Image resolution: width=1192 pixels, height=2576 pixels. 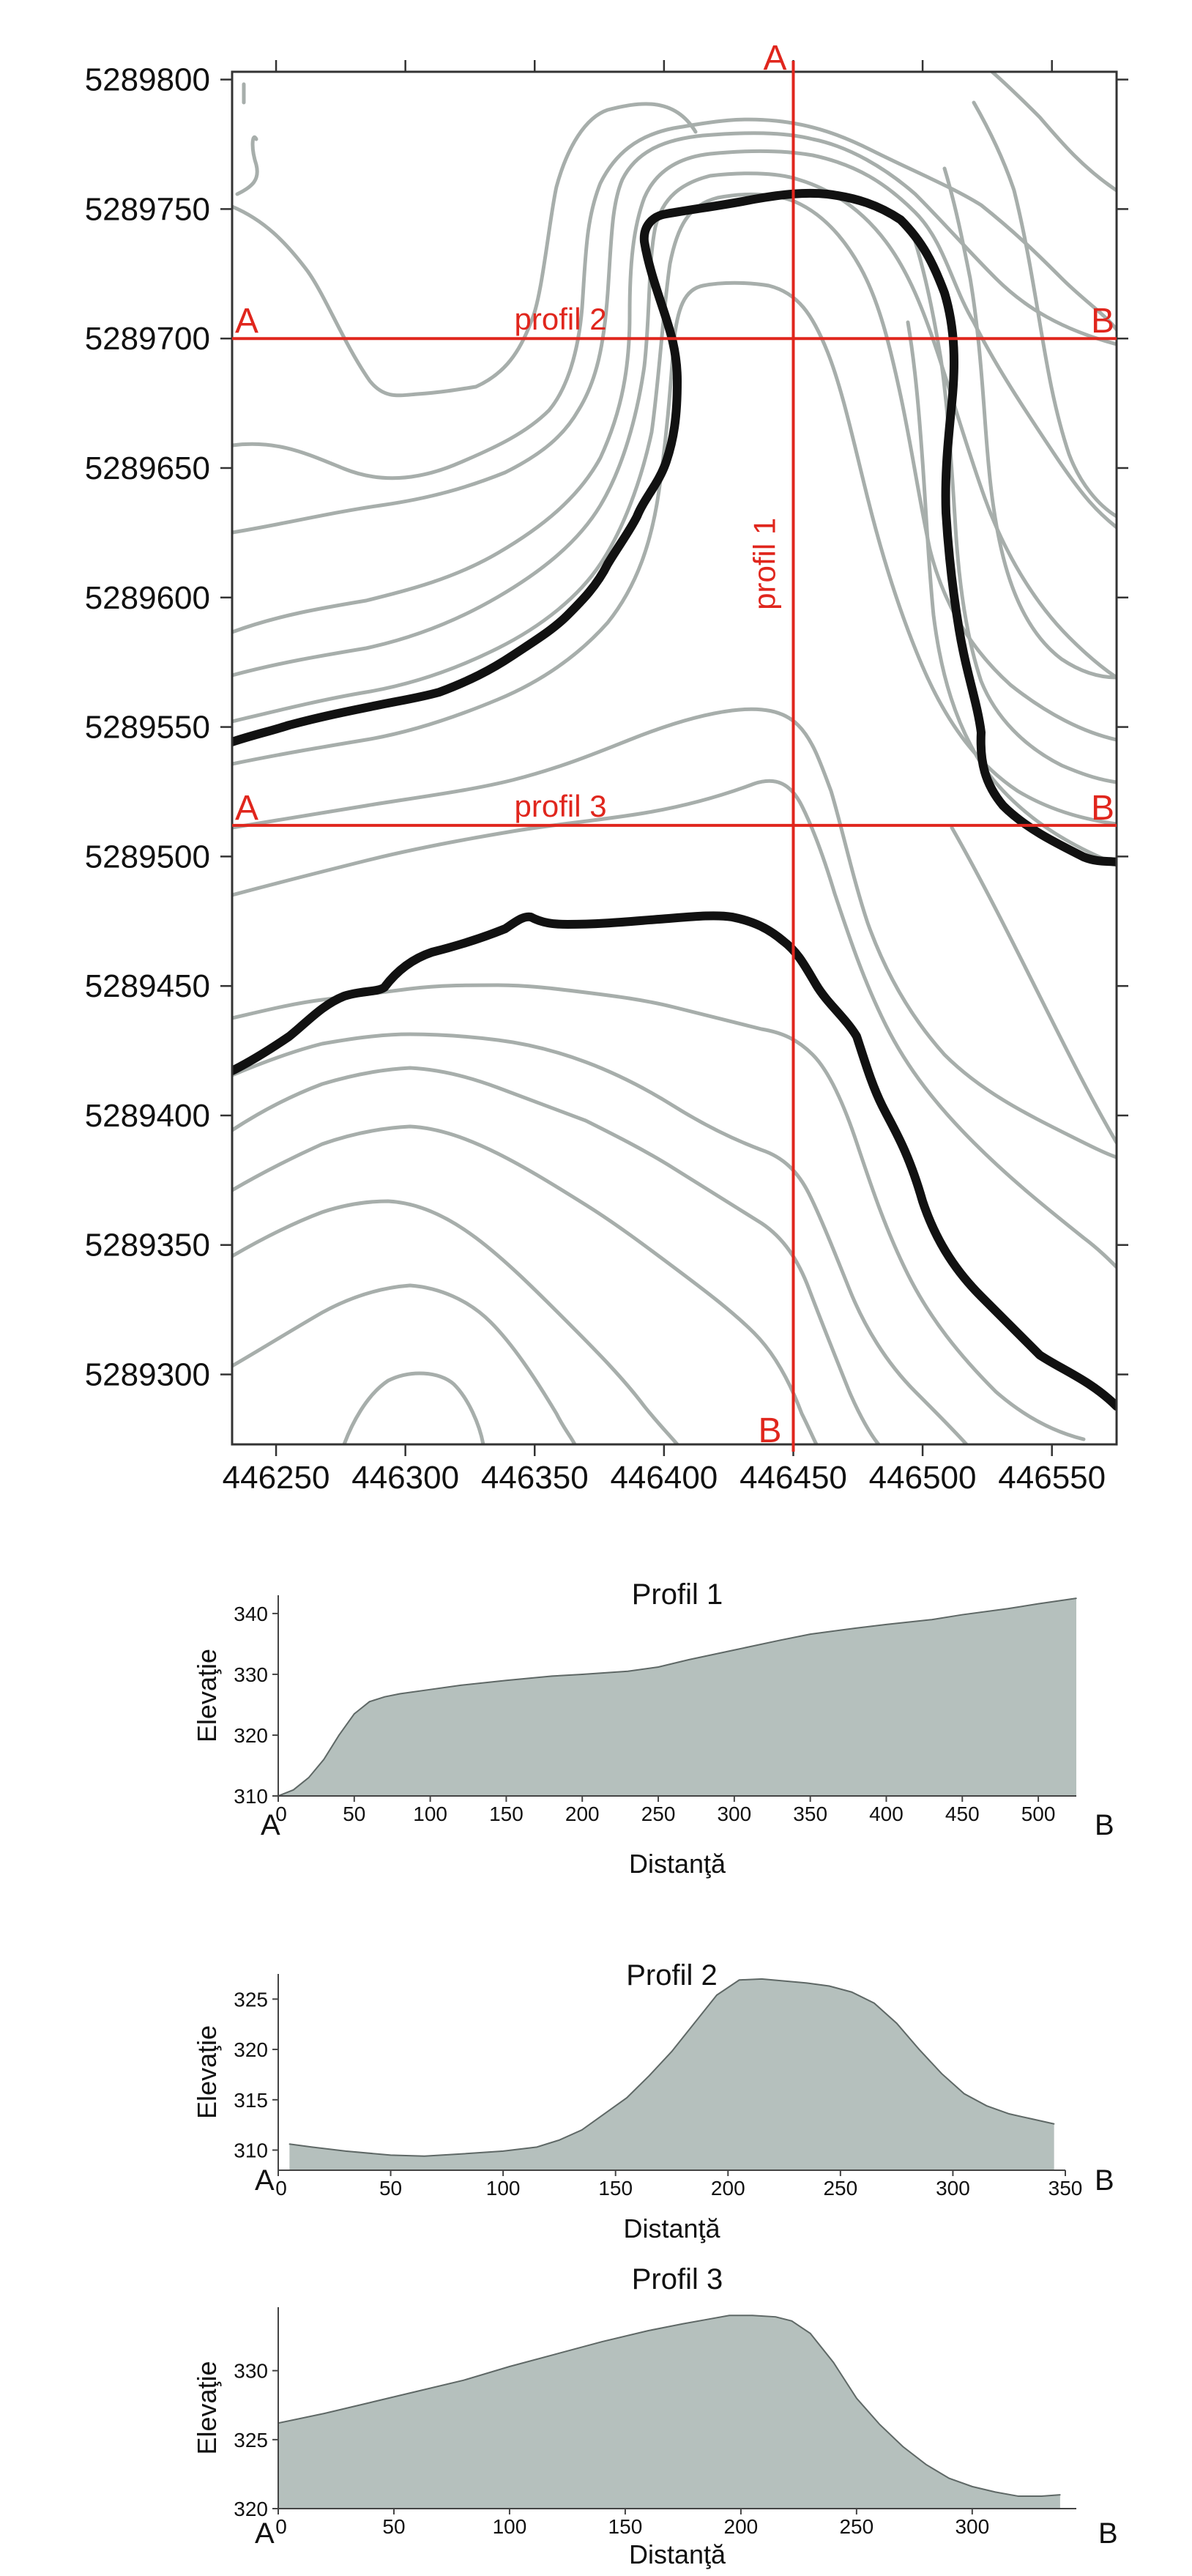 What do you see at coordinates (1102, 808) in the screenshot?
I see `profile-3-end-label: B` at bounding box center [1102, 808].